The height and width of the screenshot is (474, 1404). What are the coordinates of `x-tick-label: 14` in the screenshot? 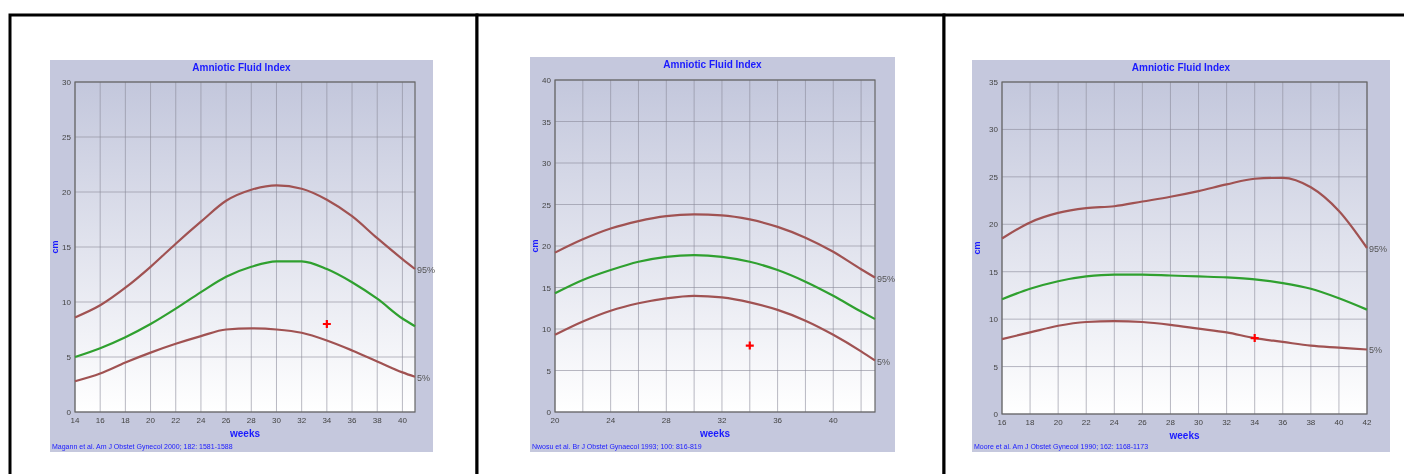 It's located at (75, 420).